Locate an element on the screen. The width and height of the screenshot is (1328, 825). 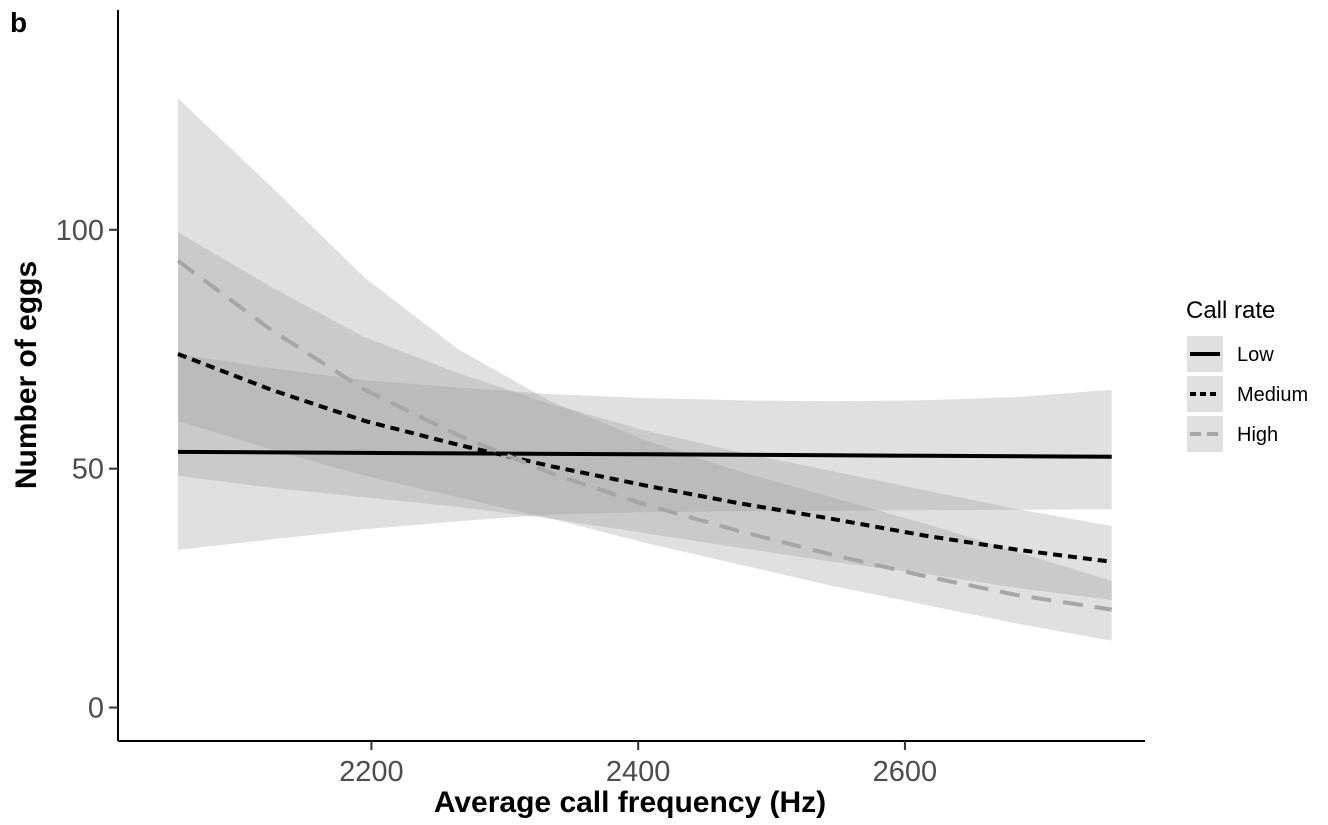
x-tick-label: 2200 is located at coordinates (371, 772).